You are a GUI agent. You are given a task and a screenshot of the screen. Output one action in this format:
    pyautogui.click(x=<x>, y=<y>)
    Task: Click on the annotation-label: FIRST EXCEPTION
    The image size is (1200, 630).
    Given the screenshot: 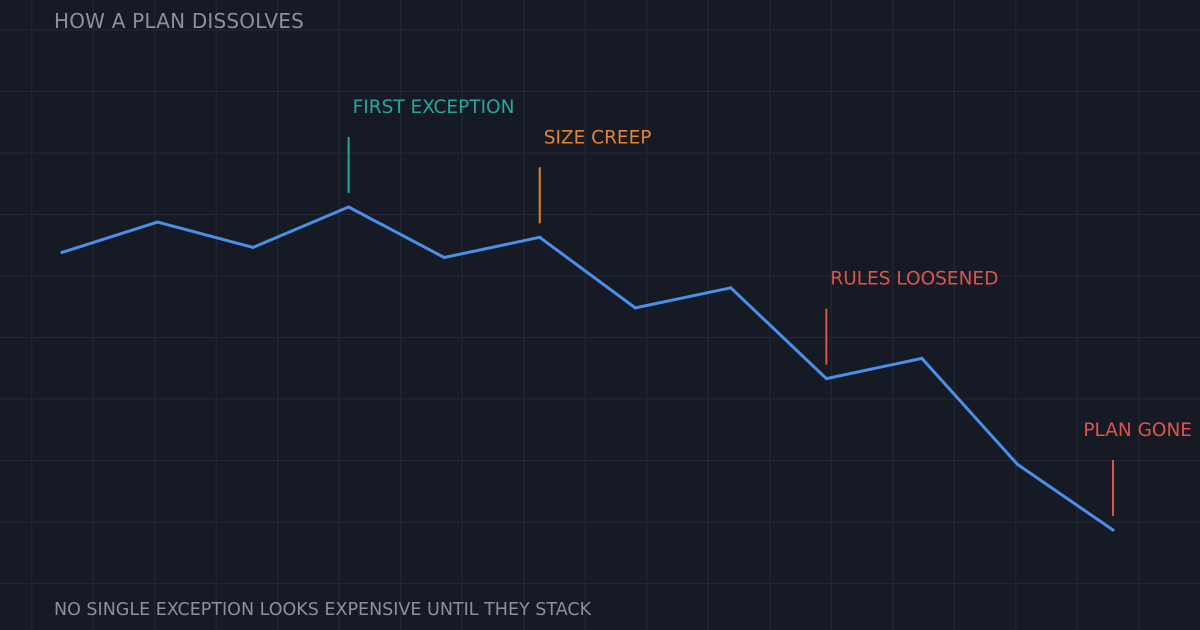 What is the action you would take?
    pyautogui.click(x=434, y=107)
    